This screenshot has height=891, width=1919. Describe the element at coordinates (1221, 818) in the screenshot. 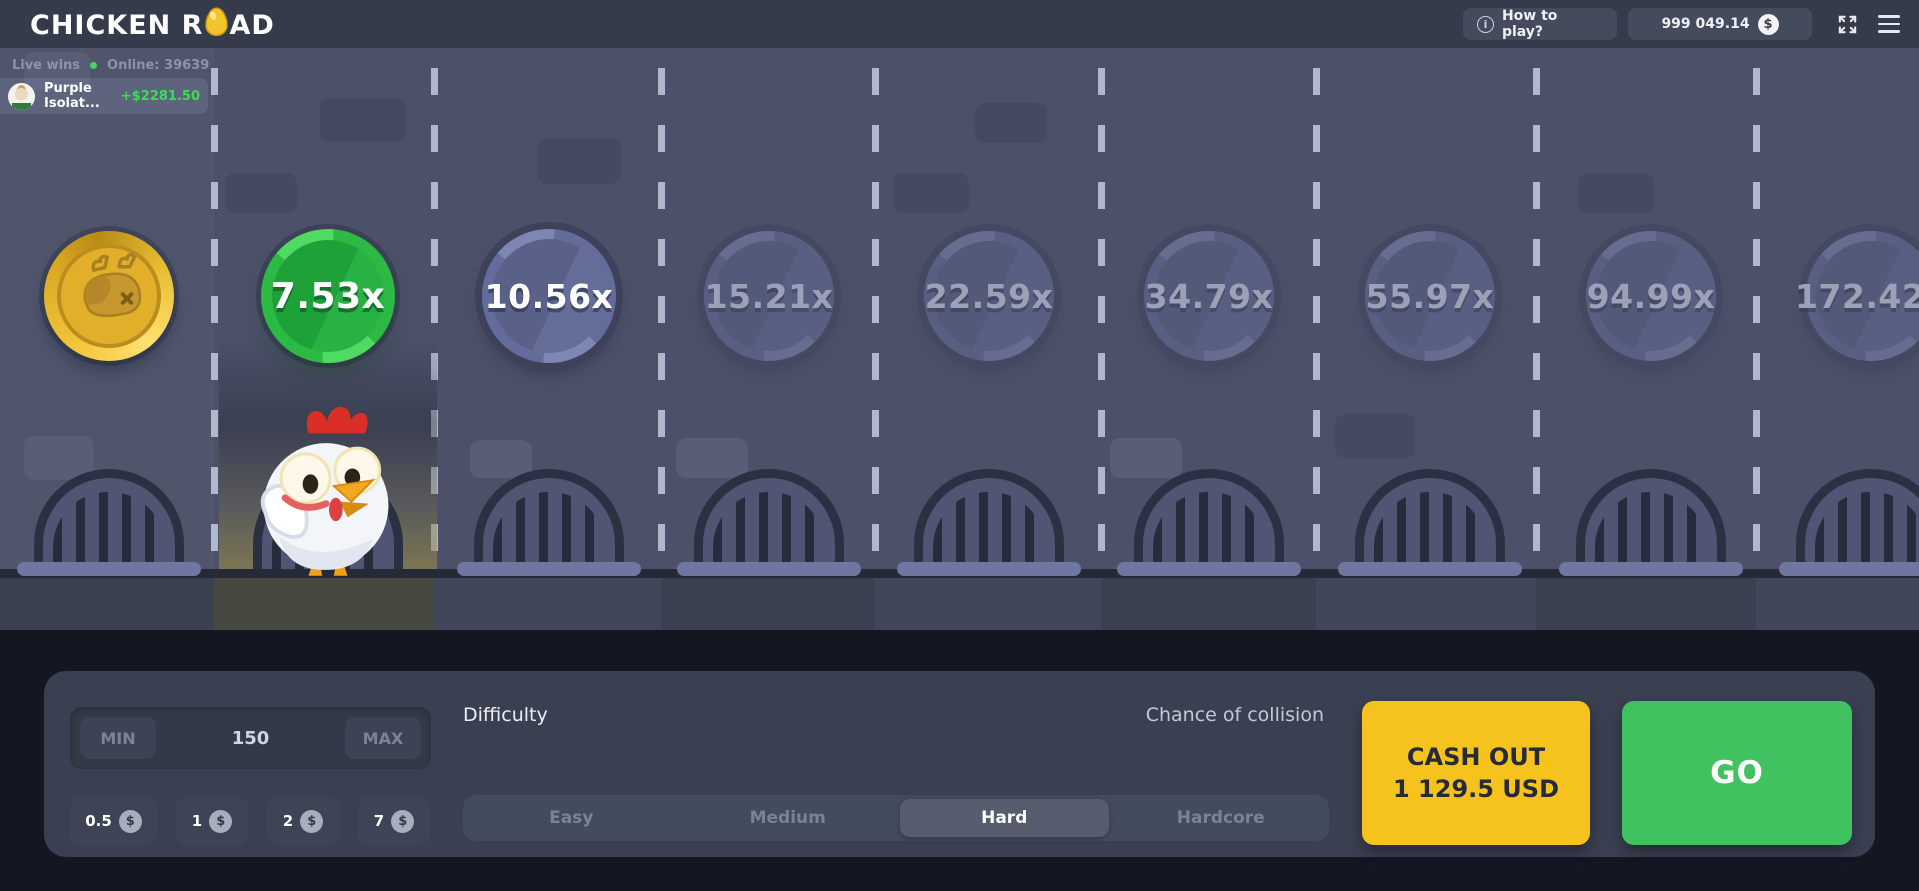

I see `tab-hardcore: Hardcore` at that location.